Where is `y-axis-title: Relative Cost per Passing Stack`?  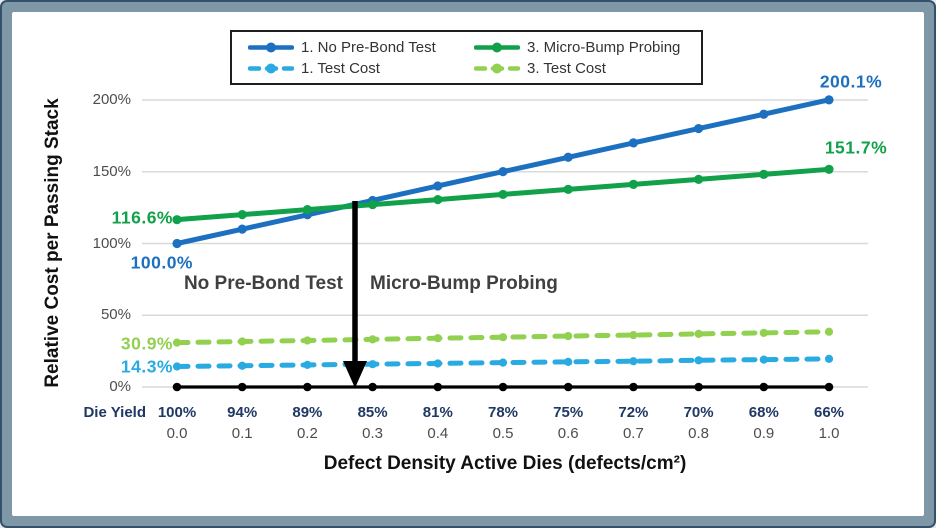
y-axis-title: Relative Cost per Passing Stack is located at coordinates (52, 243).